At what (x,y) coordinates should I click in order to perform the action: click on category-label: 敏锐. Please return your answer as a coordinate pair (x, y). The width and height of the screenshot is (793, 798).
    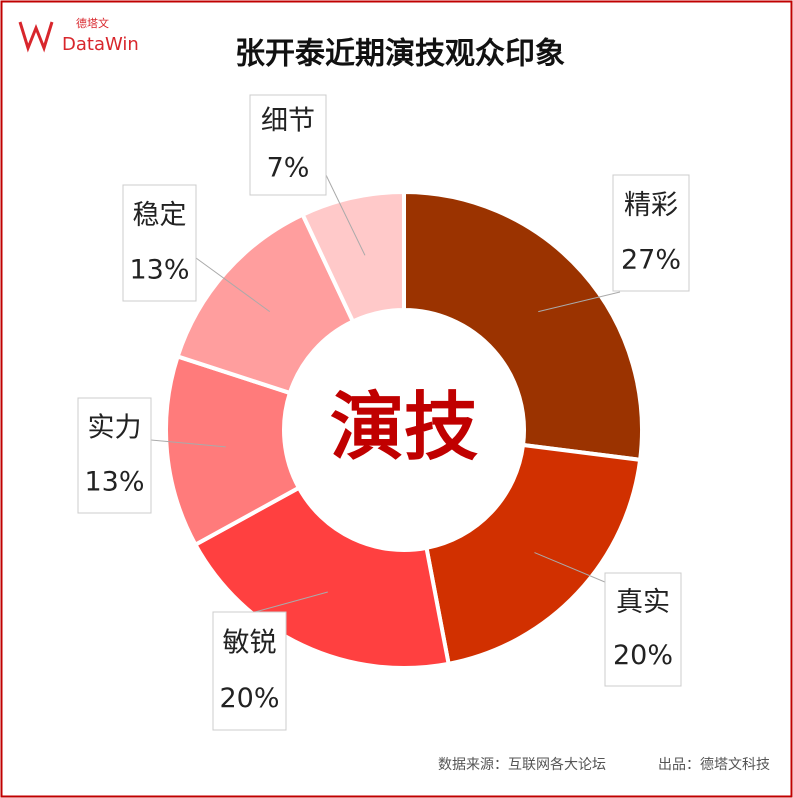
    Looking at the image, I should click on (250, 642).